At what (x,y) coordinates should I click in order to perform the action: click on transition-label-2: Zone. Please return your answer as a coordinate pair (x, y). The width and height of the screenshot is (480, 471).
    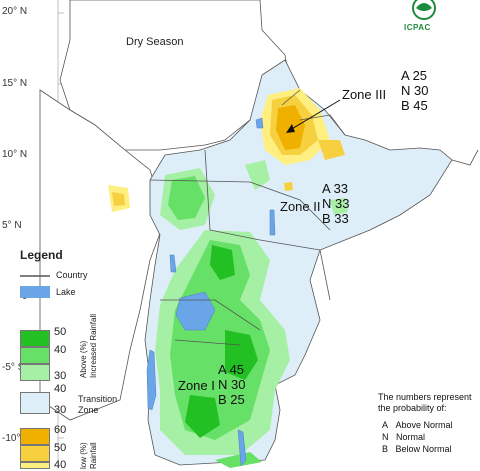
    Looking at the image, I should click on (88, 410).